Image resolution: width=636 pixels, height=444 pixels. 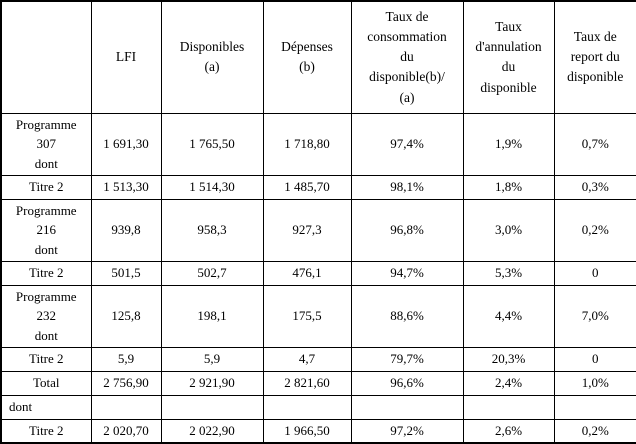 What do you see at coordinates (407, 383) in the screenshot?
I see `value-cell: 96,6%` at bounding box center [407, 383].